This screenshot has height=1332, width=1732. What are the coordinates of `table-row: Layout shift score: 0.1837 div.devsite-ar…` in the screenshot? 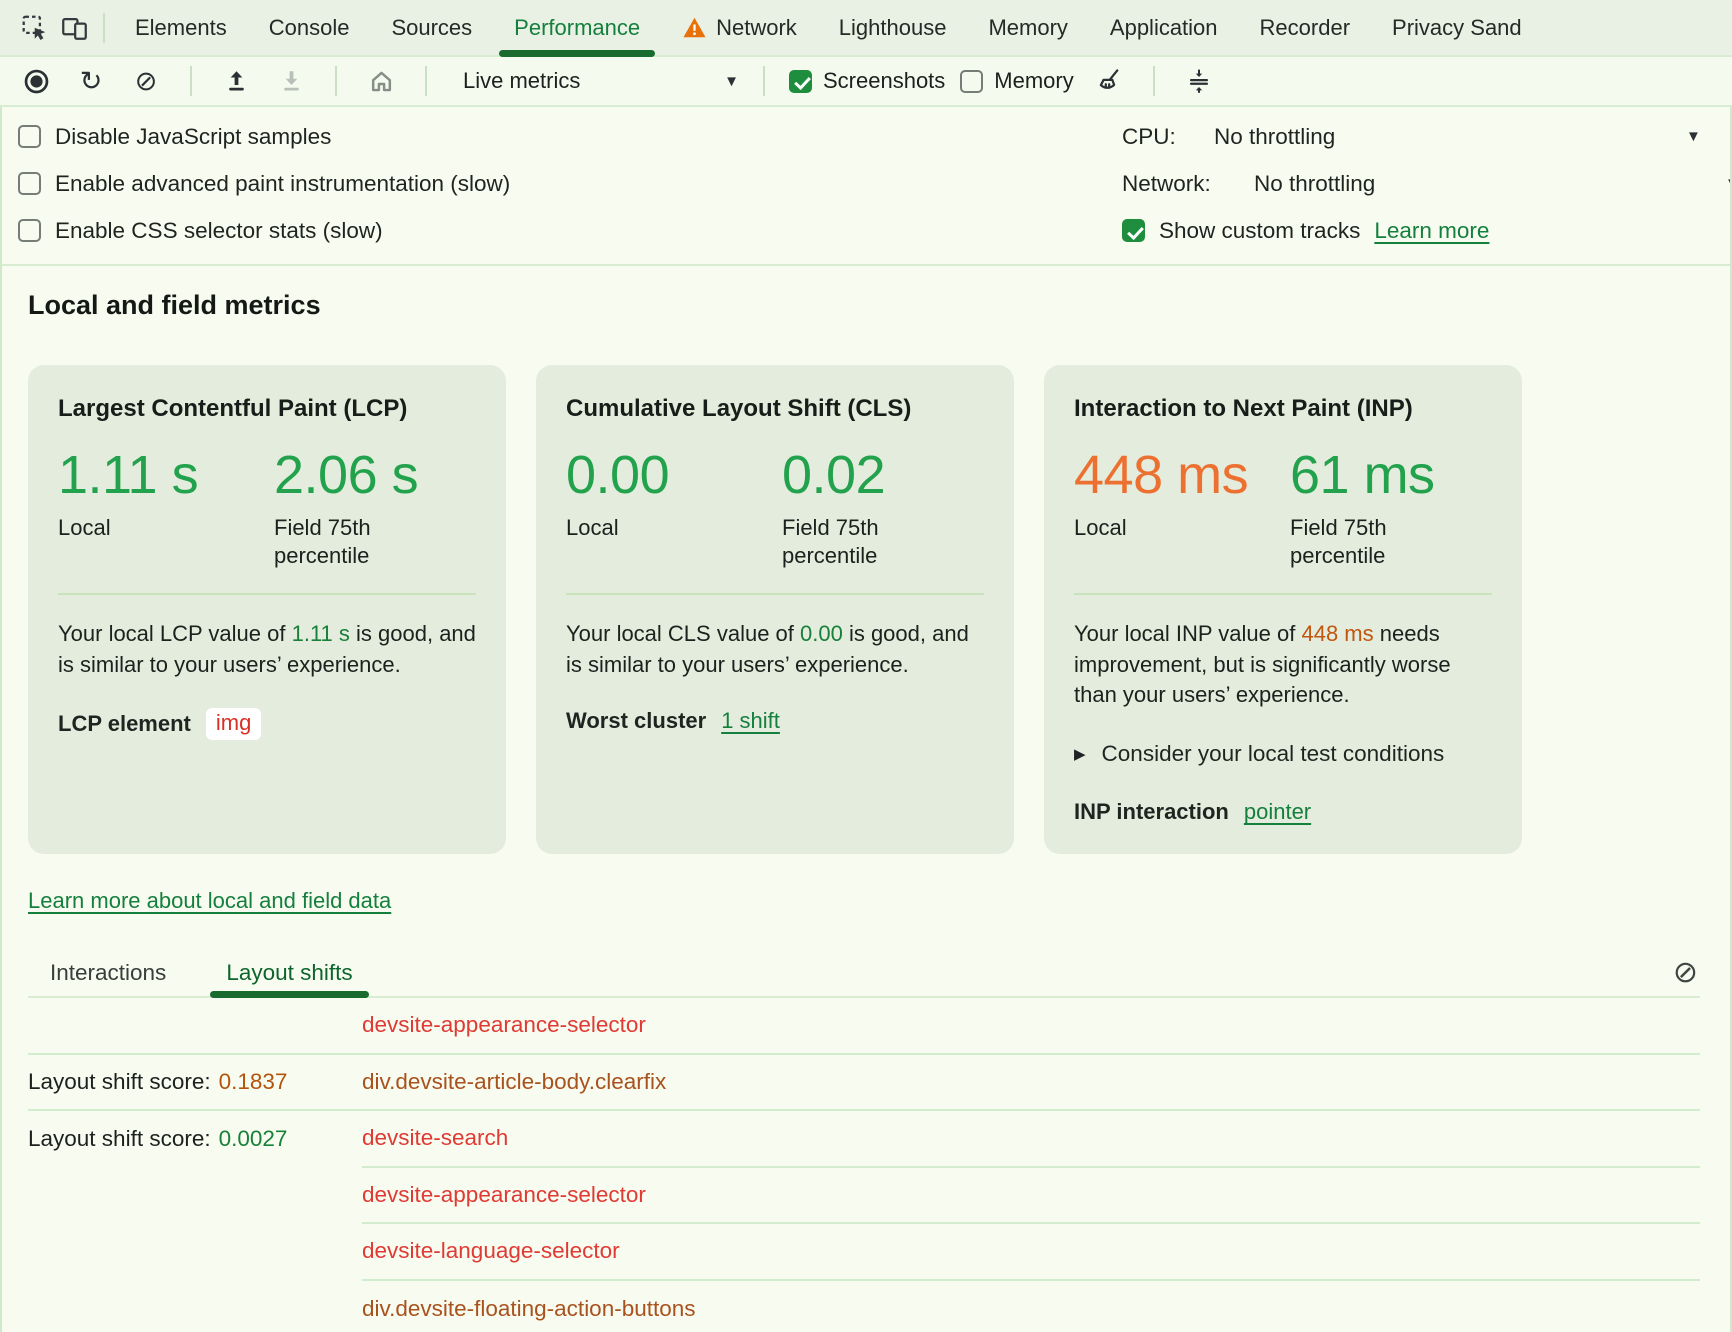 It's located at (864, 1083).